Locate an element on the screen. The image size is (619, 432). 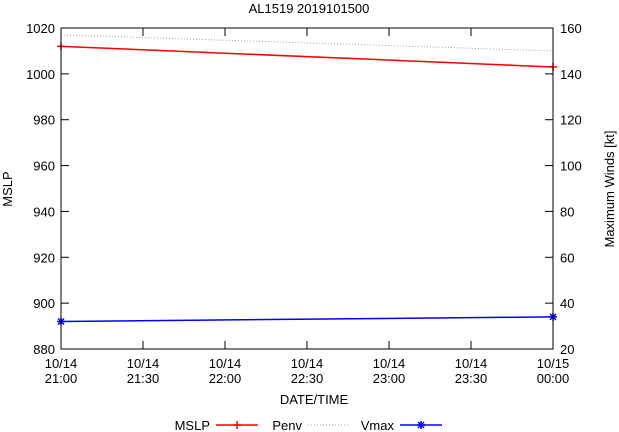
legend-marker-mslp is located at coordinates (237, 425).